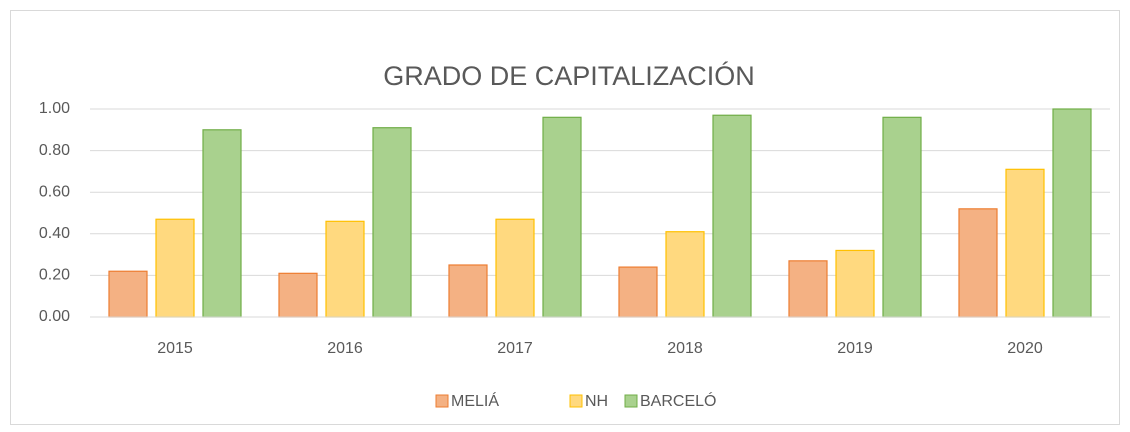  I want to click on y-tick-label: 0.40, so click(54, 233).